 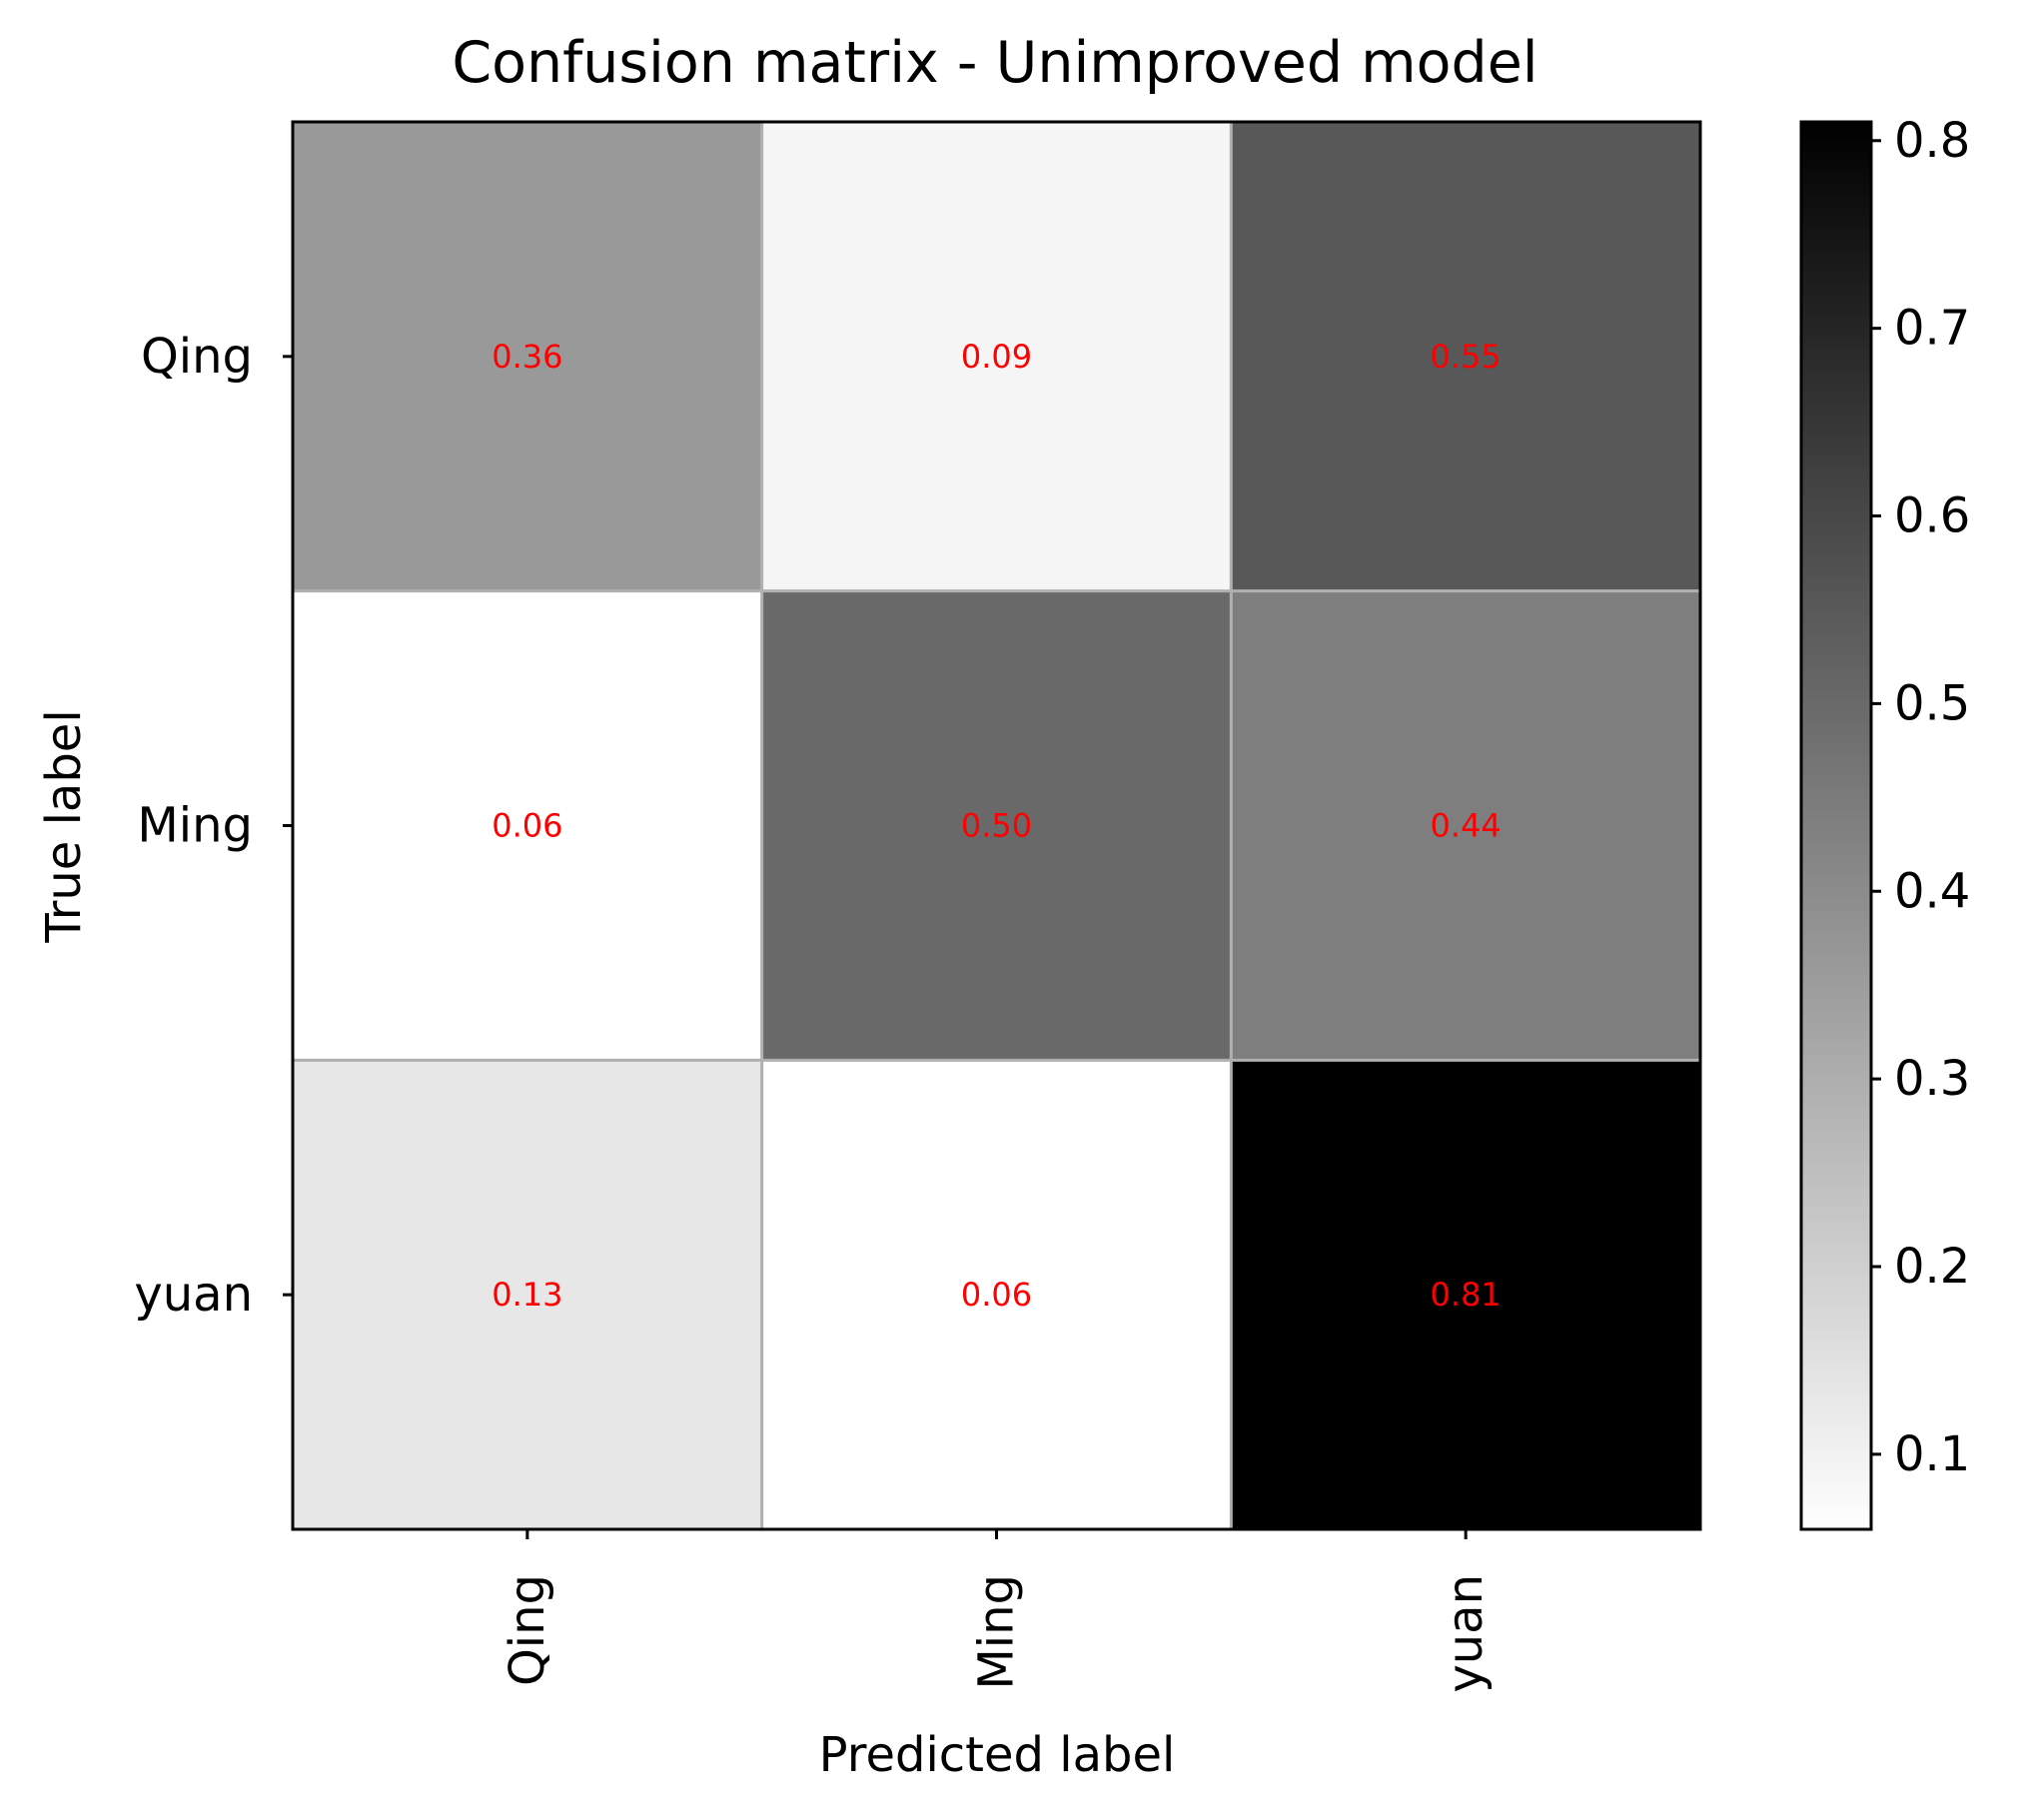 I want to click on colorbar, so click(x=1836, y=825).